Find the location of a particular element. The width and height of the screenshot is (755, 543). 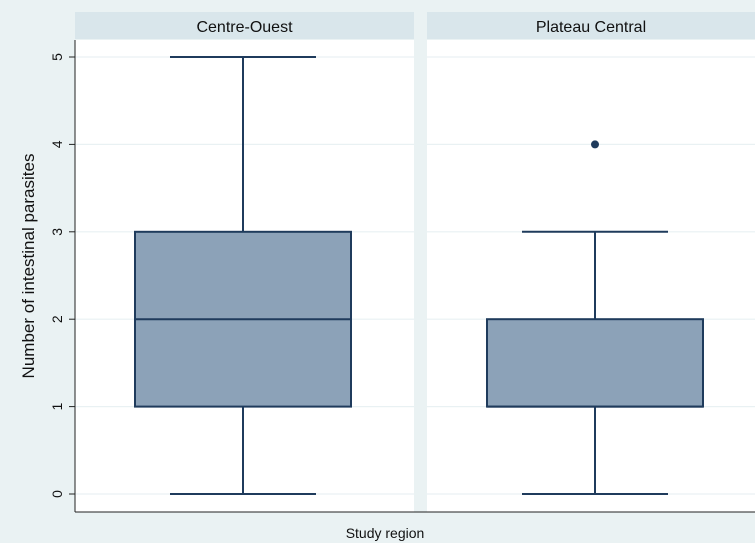

y-tick-label: 1 is located at coordinates (57, 406).